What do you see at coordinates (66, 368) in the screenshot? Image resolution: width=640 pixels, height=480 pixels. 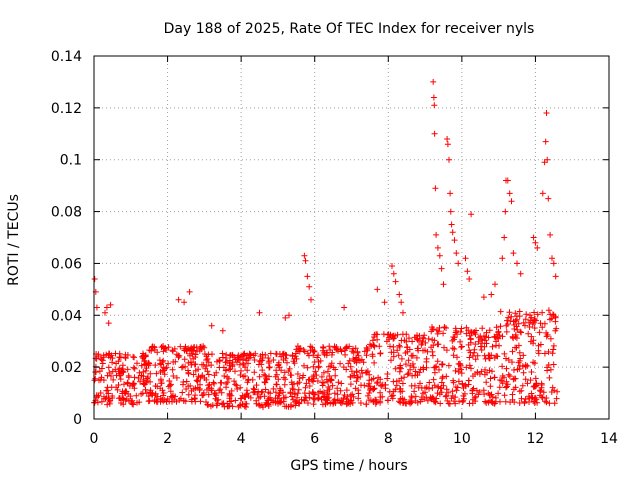 I see `y-tick-label: 0.02` at bounding box center [66, 368].